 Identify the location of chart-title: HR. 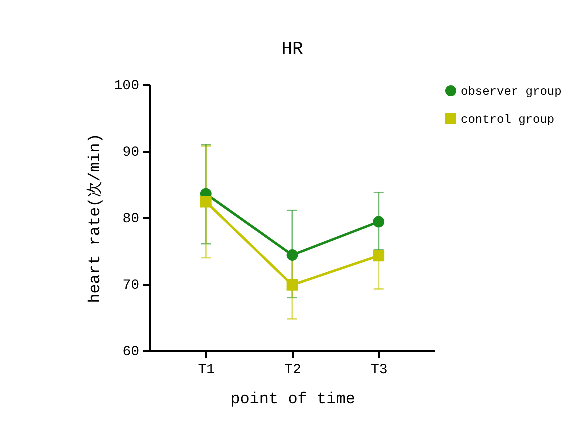
(293, 50).